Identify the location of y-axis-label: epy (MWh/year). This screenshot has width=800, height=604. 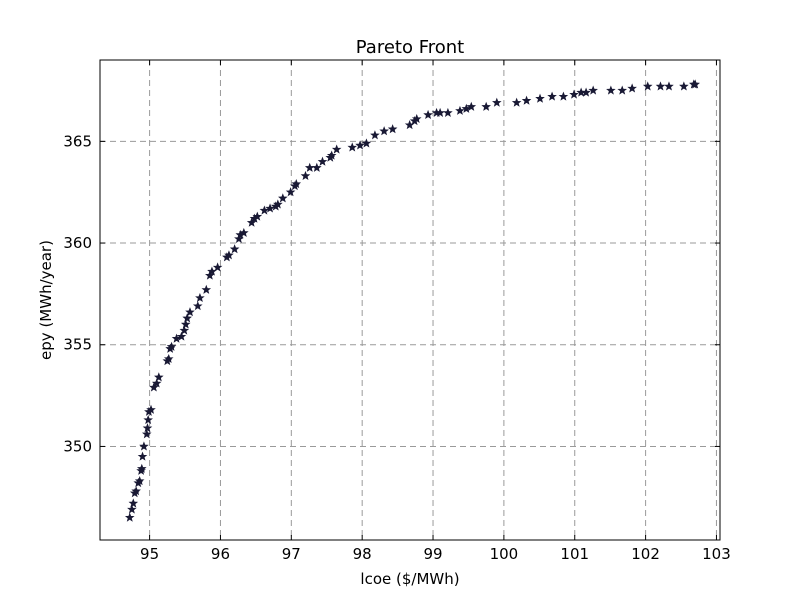
(46, 300).